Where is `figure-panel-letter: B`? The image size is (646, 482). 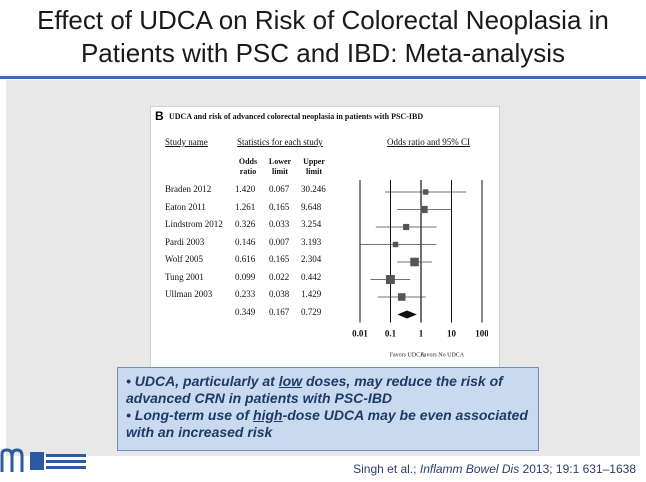 figure-panel-letter: B is located at coordinates (159, 116).